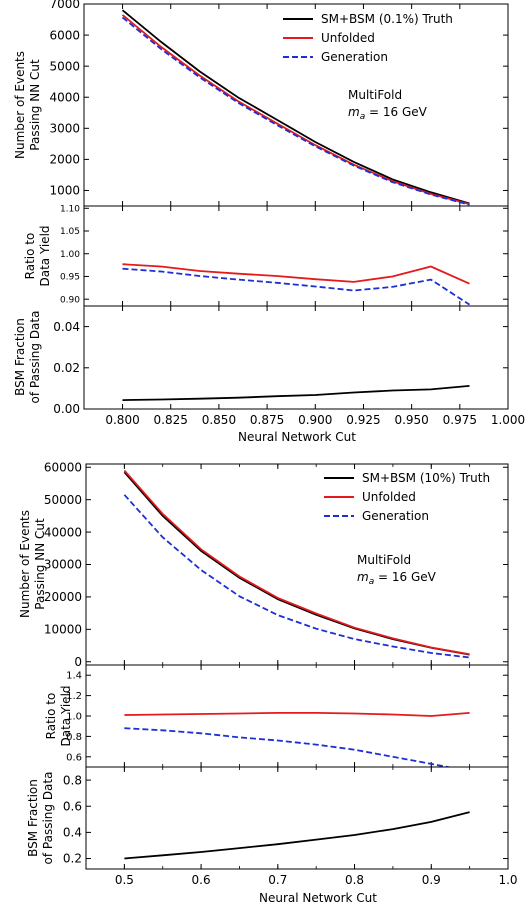 The height and width of the screenshot is (907, 529). I want to click on legend-unfolded-label-2: Unfolded, so click(389, 497).